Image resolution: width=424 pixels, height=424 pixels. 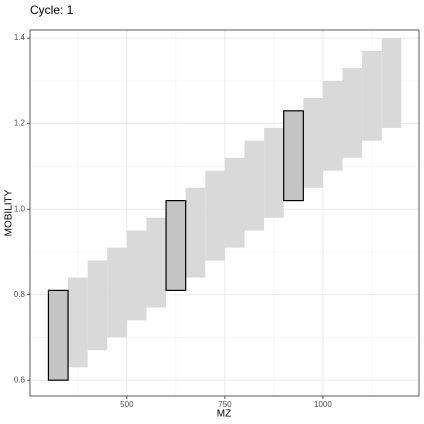 What do you see at coordinates (20, 208) in the screenshot?
I see `y-tick-label: 1.0` at bounding box center [20, 208].